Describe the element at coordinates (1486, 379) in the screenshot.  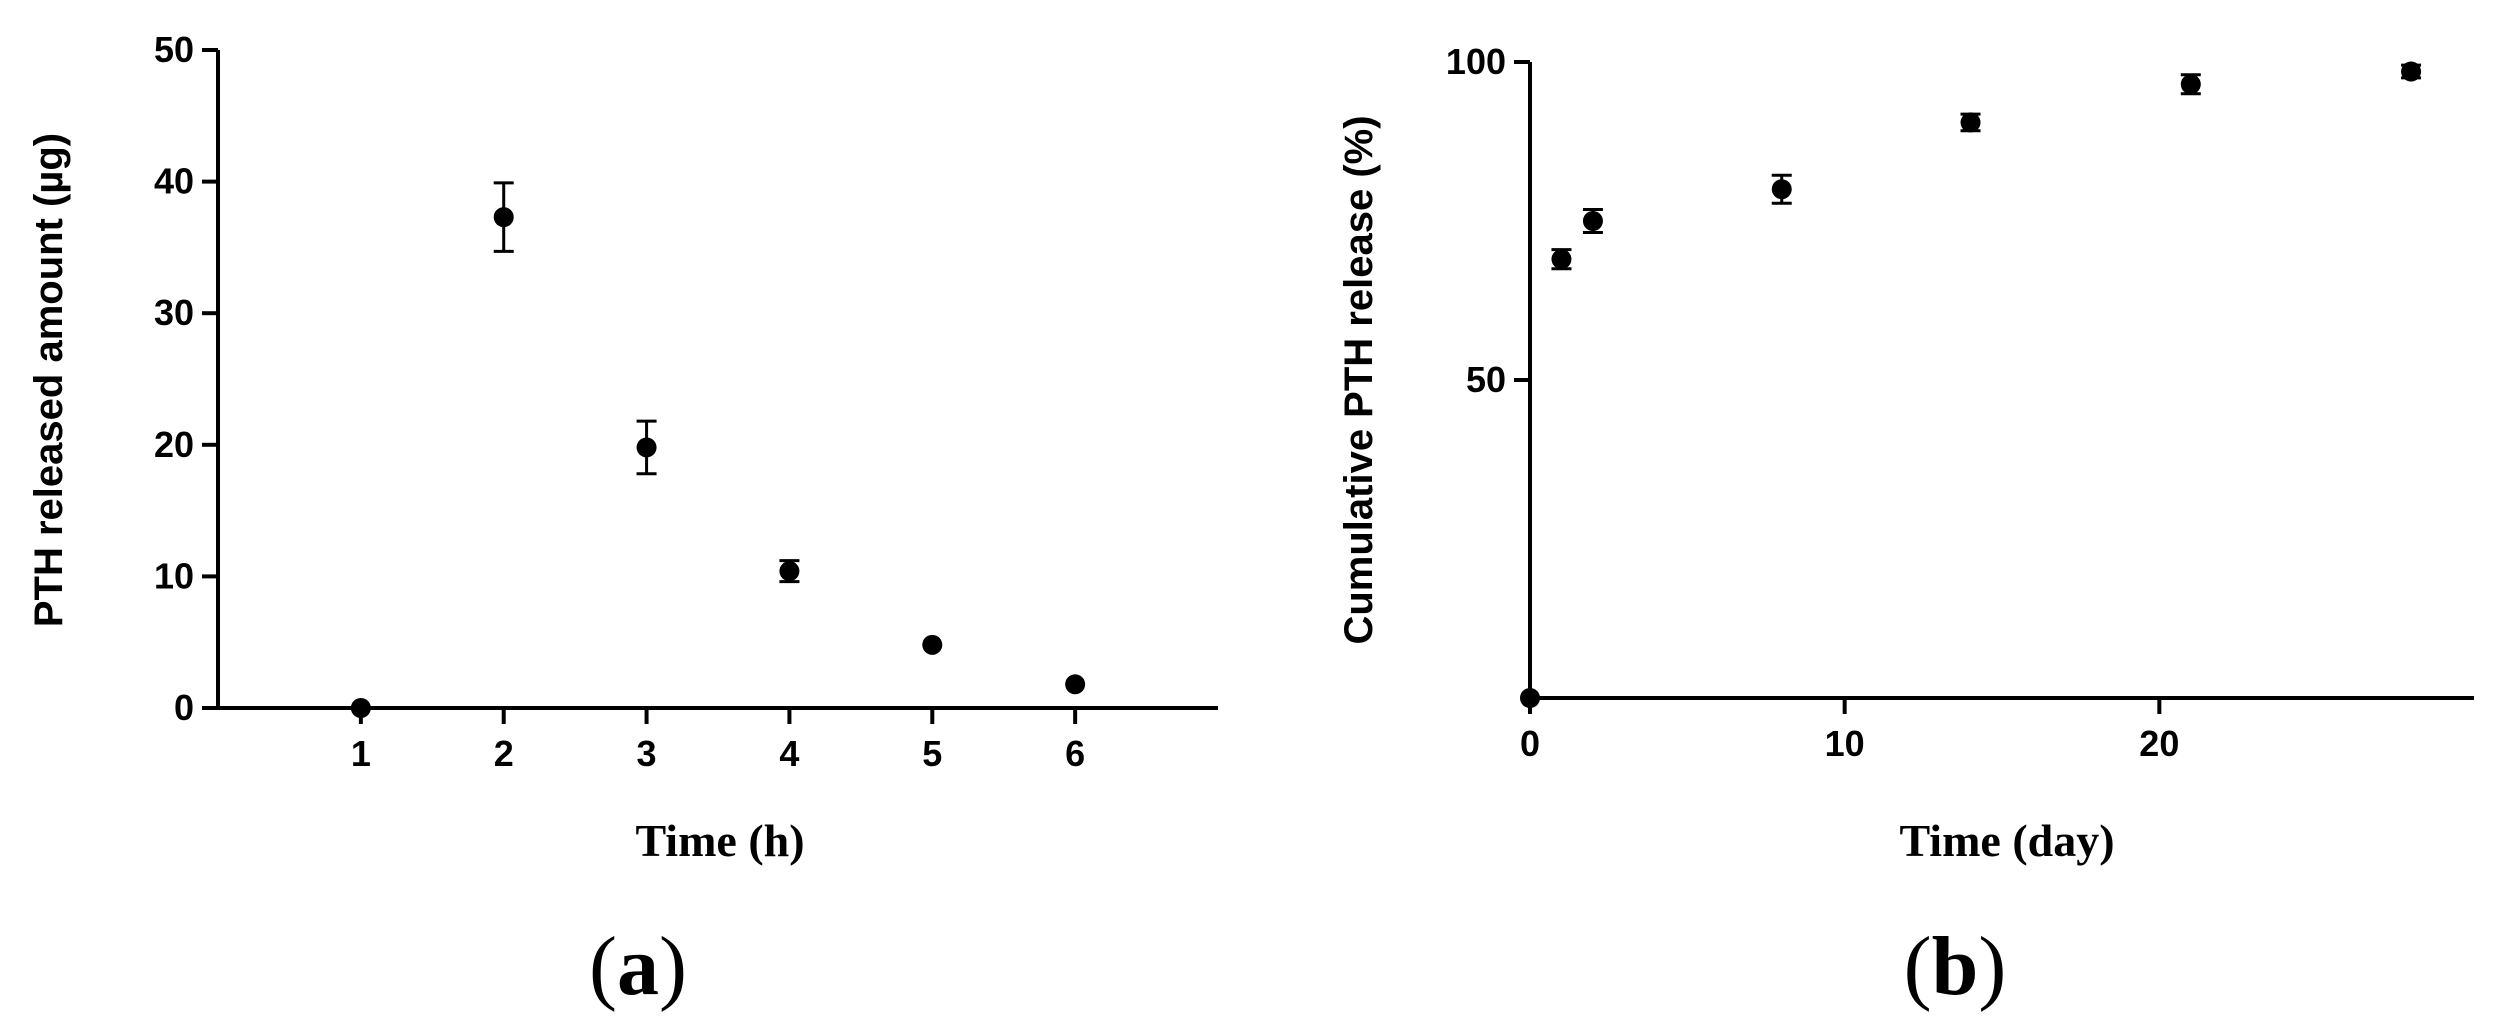
I see `panel-b-y-tick-label: 50` at that location.